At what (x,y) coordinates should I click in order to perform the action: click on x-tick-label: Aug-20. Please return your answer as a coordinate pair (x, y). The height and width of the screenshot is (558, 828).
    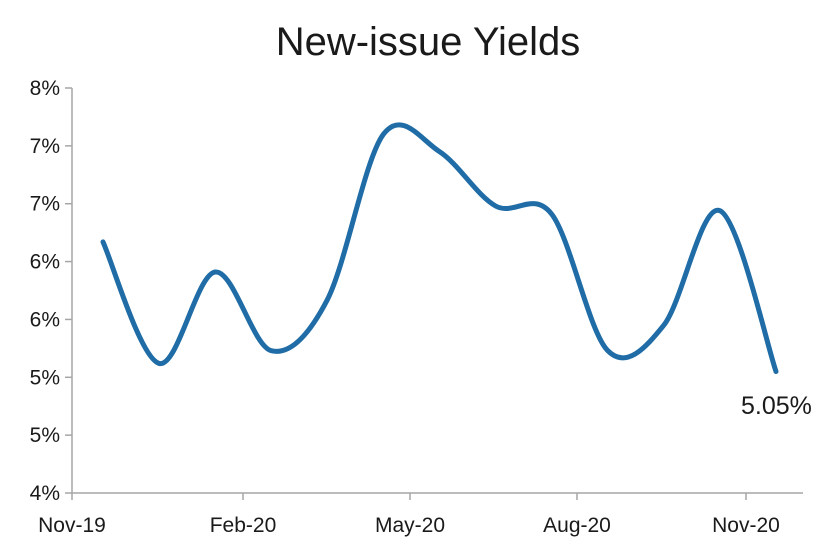
    Looking at the image, I should click on (577, 525).